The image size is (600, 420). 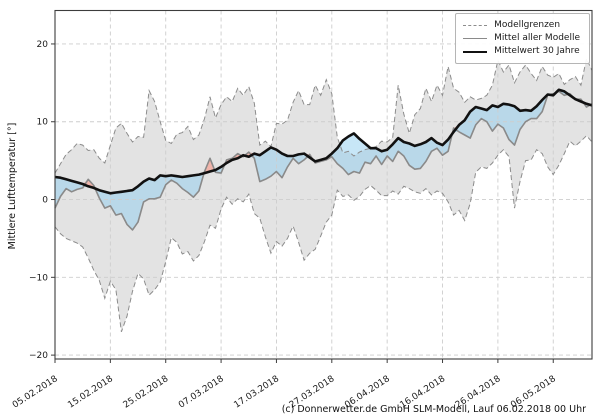 What do you see at coordinates (43, 45) in the screenshot?
I see `y-tick-label: 20` at bounding box center [43, 45].